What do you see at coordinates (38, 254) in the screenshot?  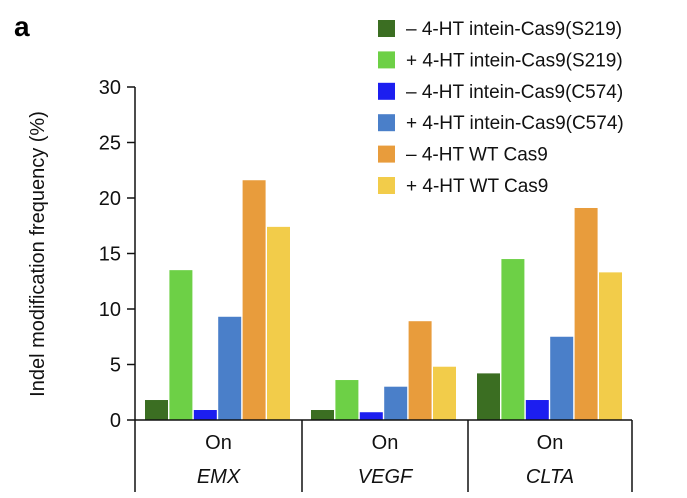 I see `y-axis-label: Indel modification frequency (%)` at bounding box center [38, 254].